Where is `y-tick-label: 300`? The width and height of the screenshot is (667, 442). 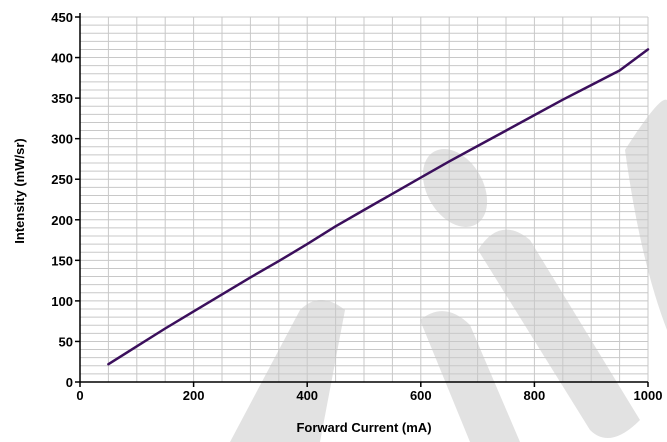
y-tick-label: 300 is located at coordinates (62, 139).